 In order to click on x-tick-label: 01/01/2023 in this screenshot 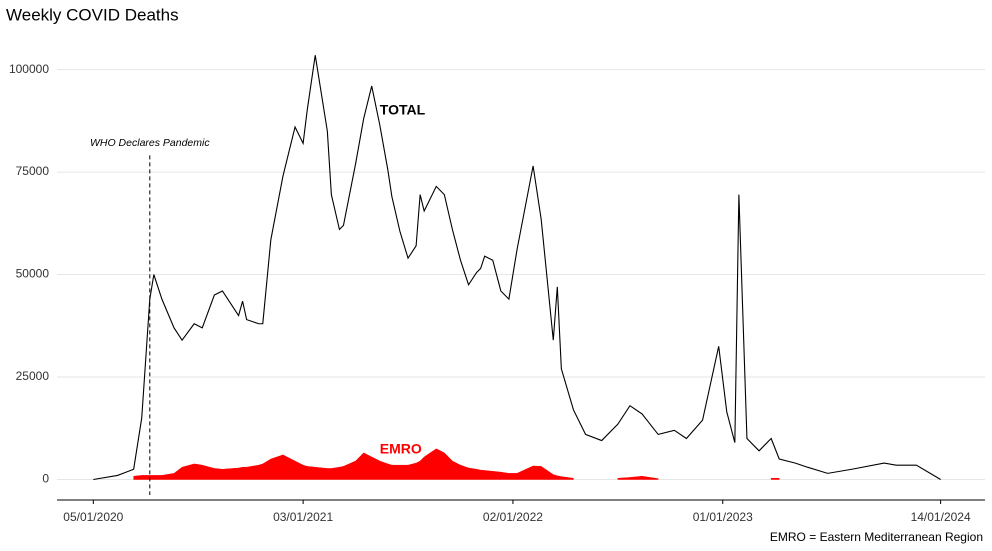, I will do `click(723, 517)`.